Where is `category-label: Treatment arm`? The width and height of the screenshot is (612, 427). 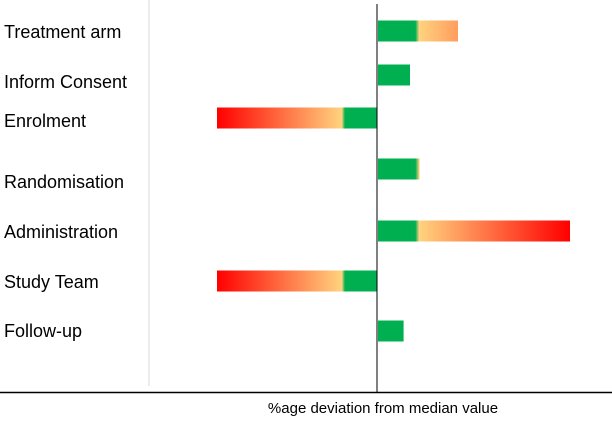 category-label: Treatment arm is located at coordinates (62, 32).